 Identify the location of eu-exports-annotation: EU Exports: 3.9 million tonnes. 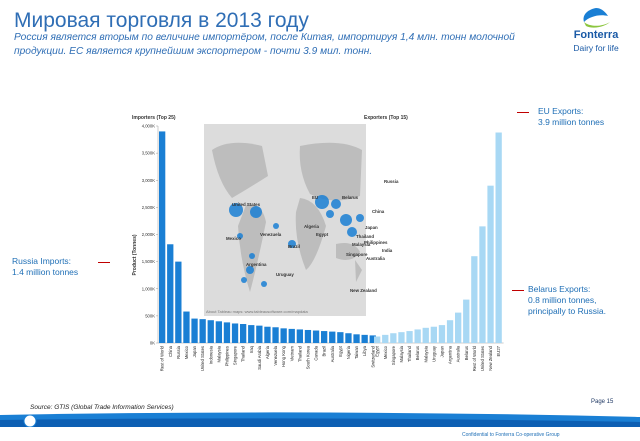
(571, 117).